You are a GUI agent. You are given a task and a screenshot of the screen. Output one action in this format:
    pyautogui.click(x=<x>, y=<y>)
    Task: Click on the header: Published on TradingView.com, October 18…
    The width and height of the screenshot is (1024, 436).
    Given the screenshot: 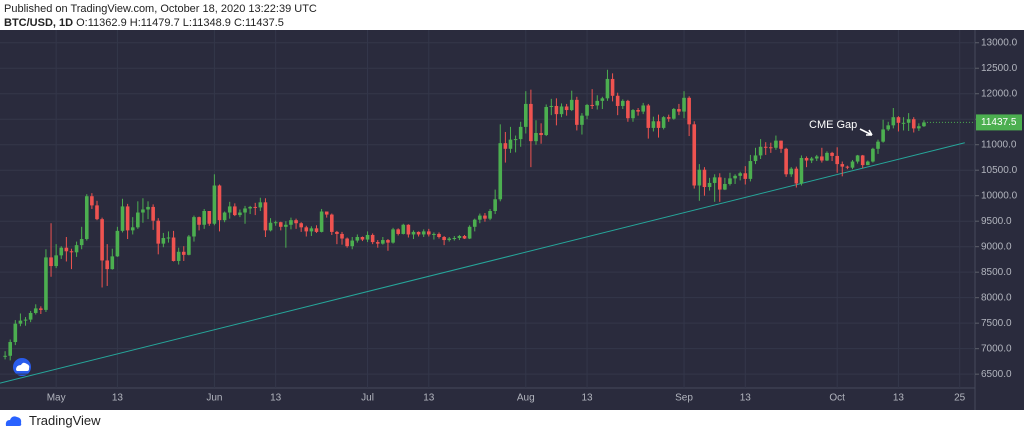 What is the action you would take?
    pyautogui.click(x=160, y=16)
    